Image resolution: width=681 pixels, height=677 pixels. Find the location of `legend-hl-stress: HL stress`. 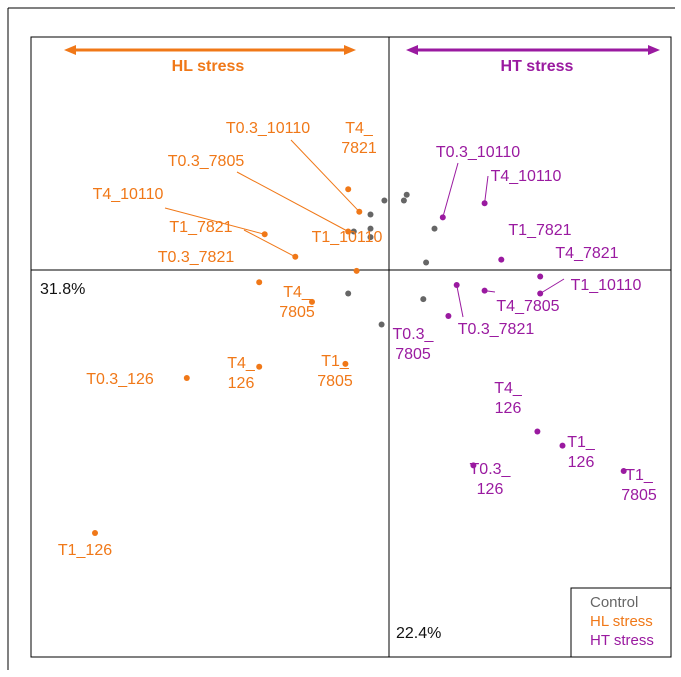

legend-hl-stress: HL stress is located at coordinates (621, 621).